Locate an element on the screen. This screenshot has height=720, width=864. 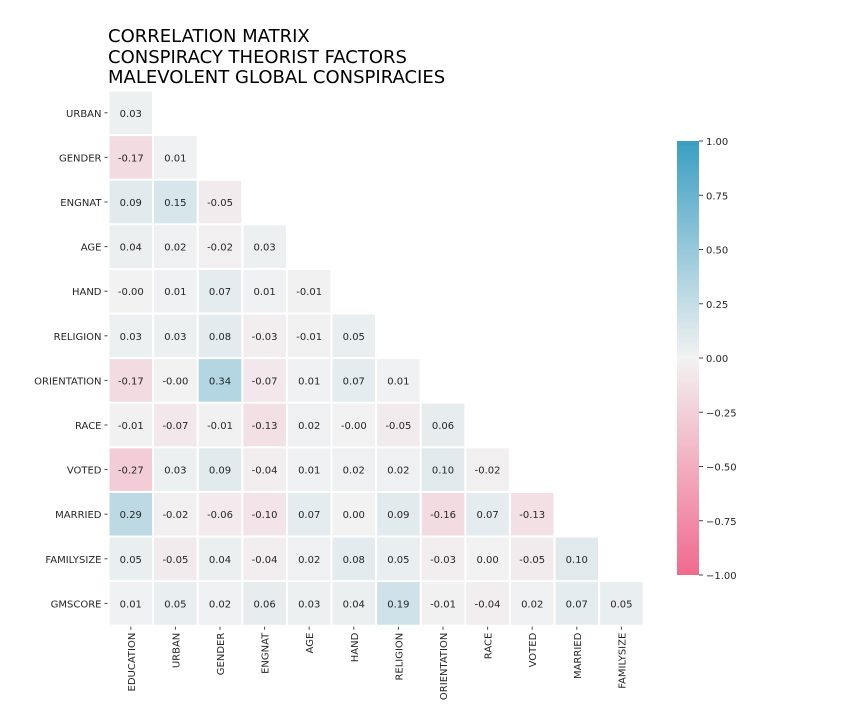
colorbar-tick-label: 0.50 is located at coordinates (717, 251).